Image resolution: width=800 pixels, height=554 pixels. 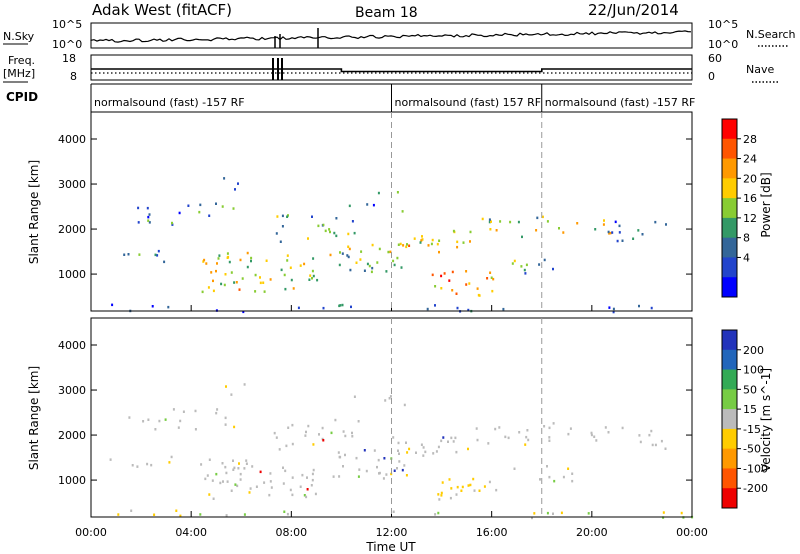 I want to click on colorbar-frame, so click(x=729, y=419).